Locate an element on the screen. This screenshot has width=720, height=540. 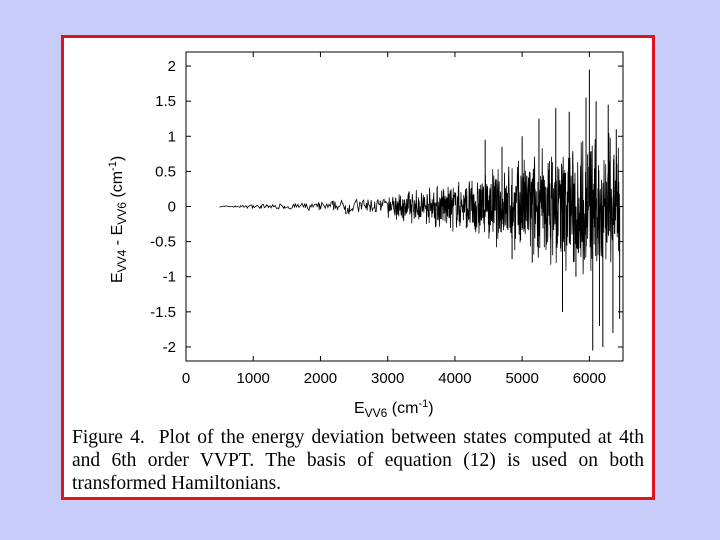
x-tick-label: 4000 is located at coordinates (454, 378).